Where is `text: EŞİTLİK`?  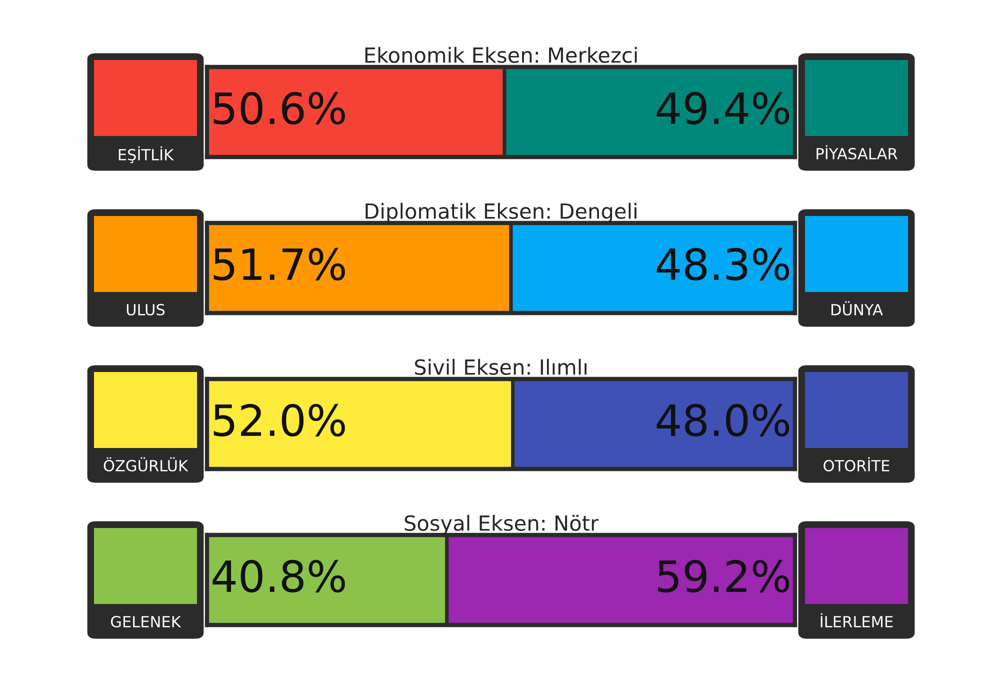
text: EŞİTLİK is located at coordinates (146, 155).